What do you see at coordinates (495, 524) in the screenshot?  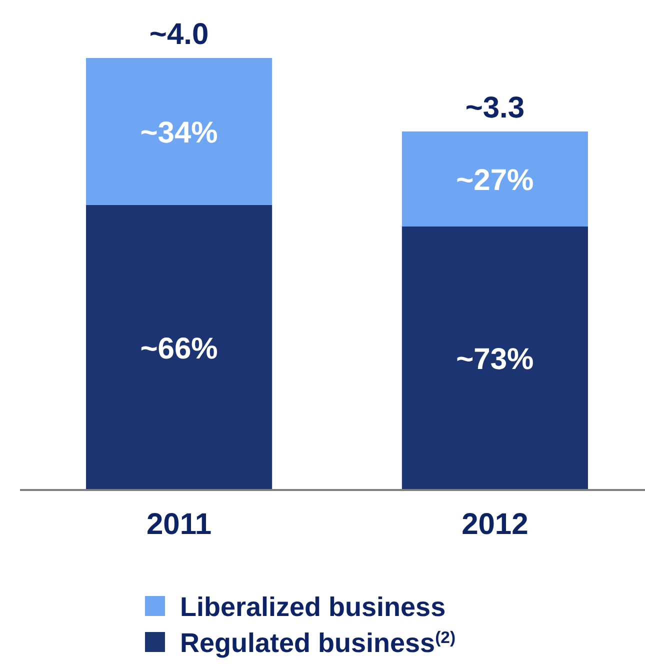 I see `x-tick-label: 2012` at bounding box center [495, 524].